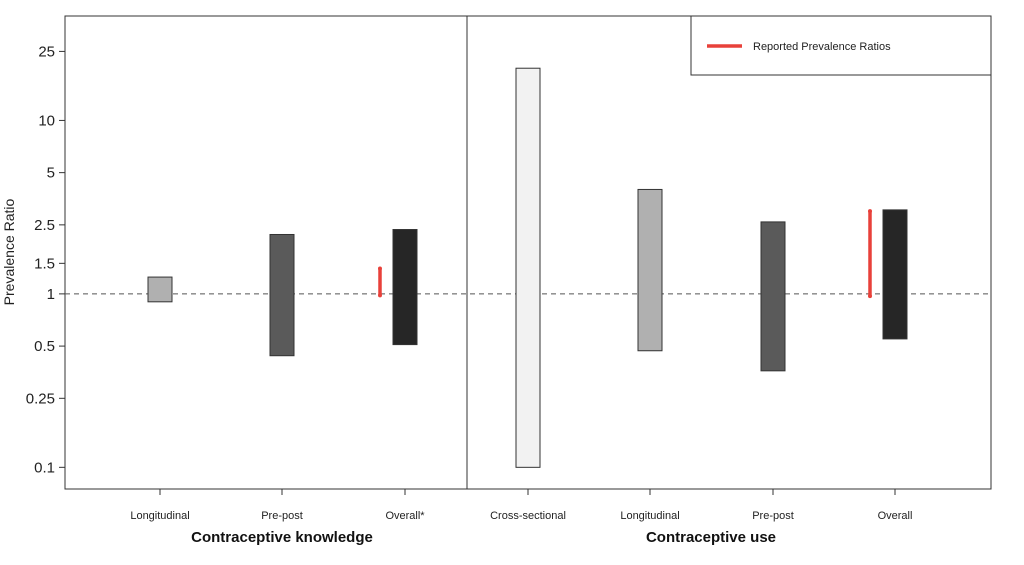 The height and width of the screenshot is (565, 1024). Describe the element at coordinates (711, 537) in the screenshot. I see `panel-label: Contraceptive use` at that location.